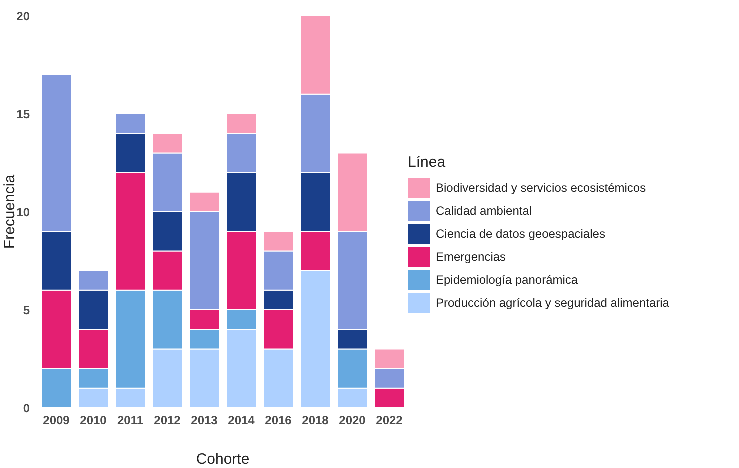  What do you see at coordinates (316, 421) in the screenshot?
I see `x-tick-label: 2018` at bounding box center [316, 421].